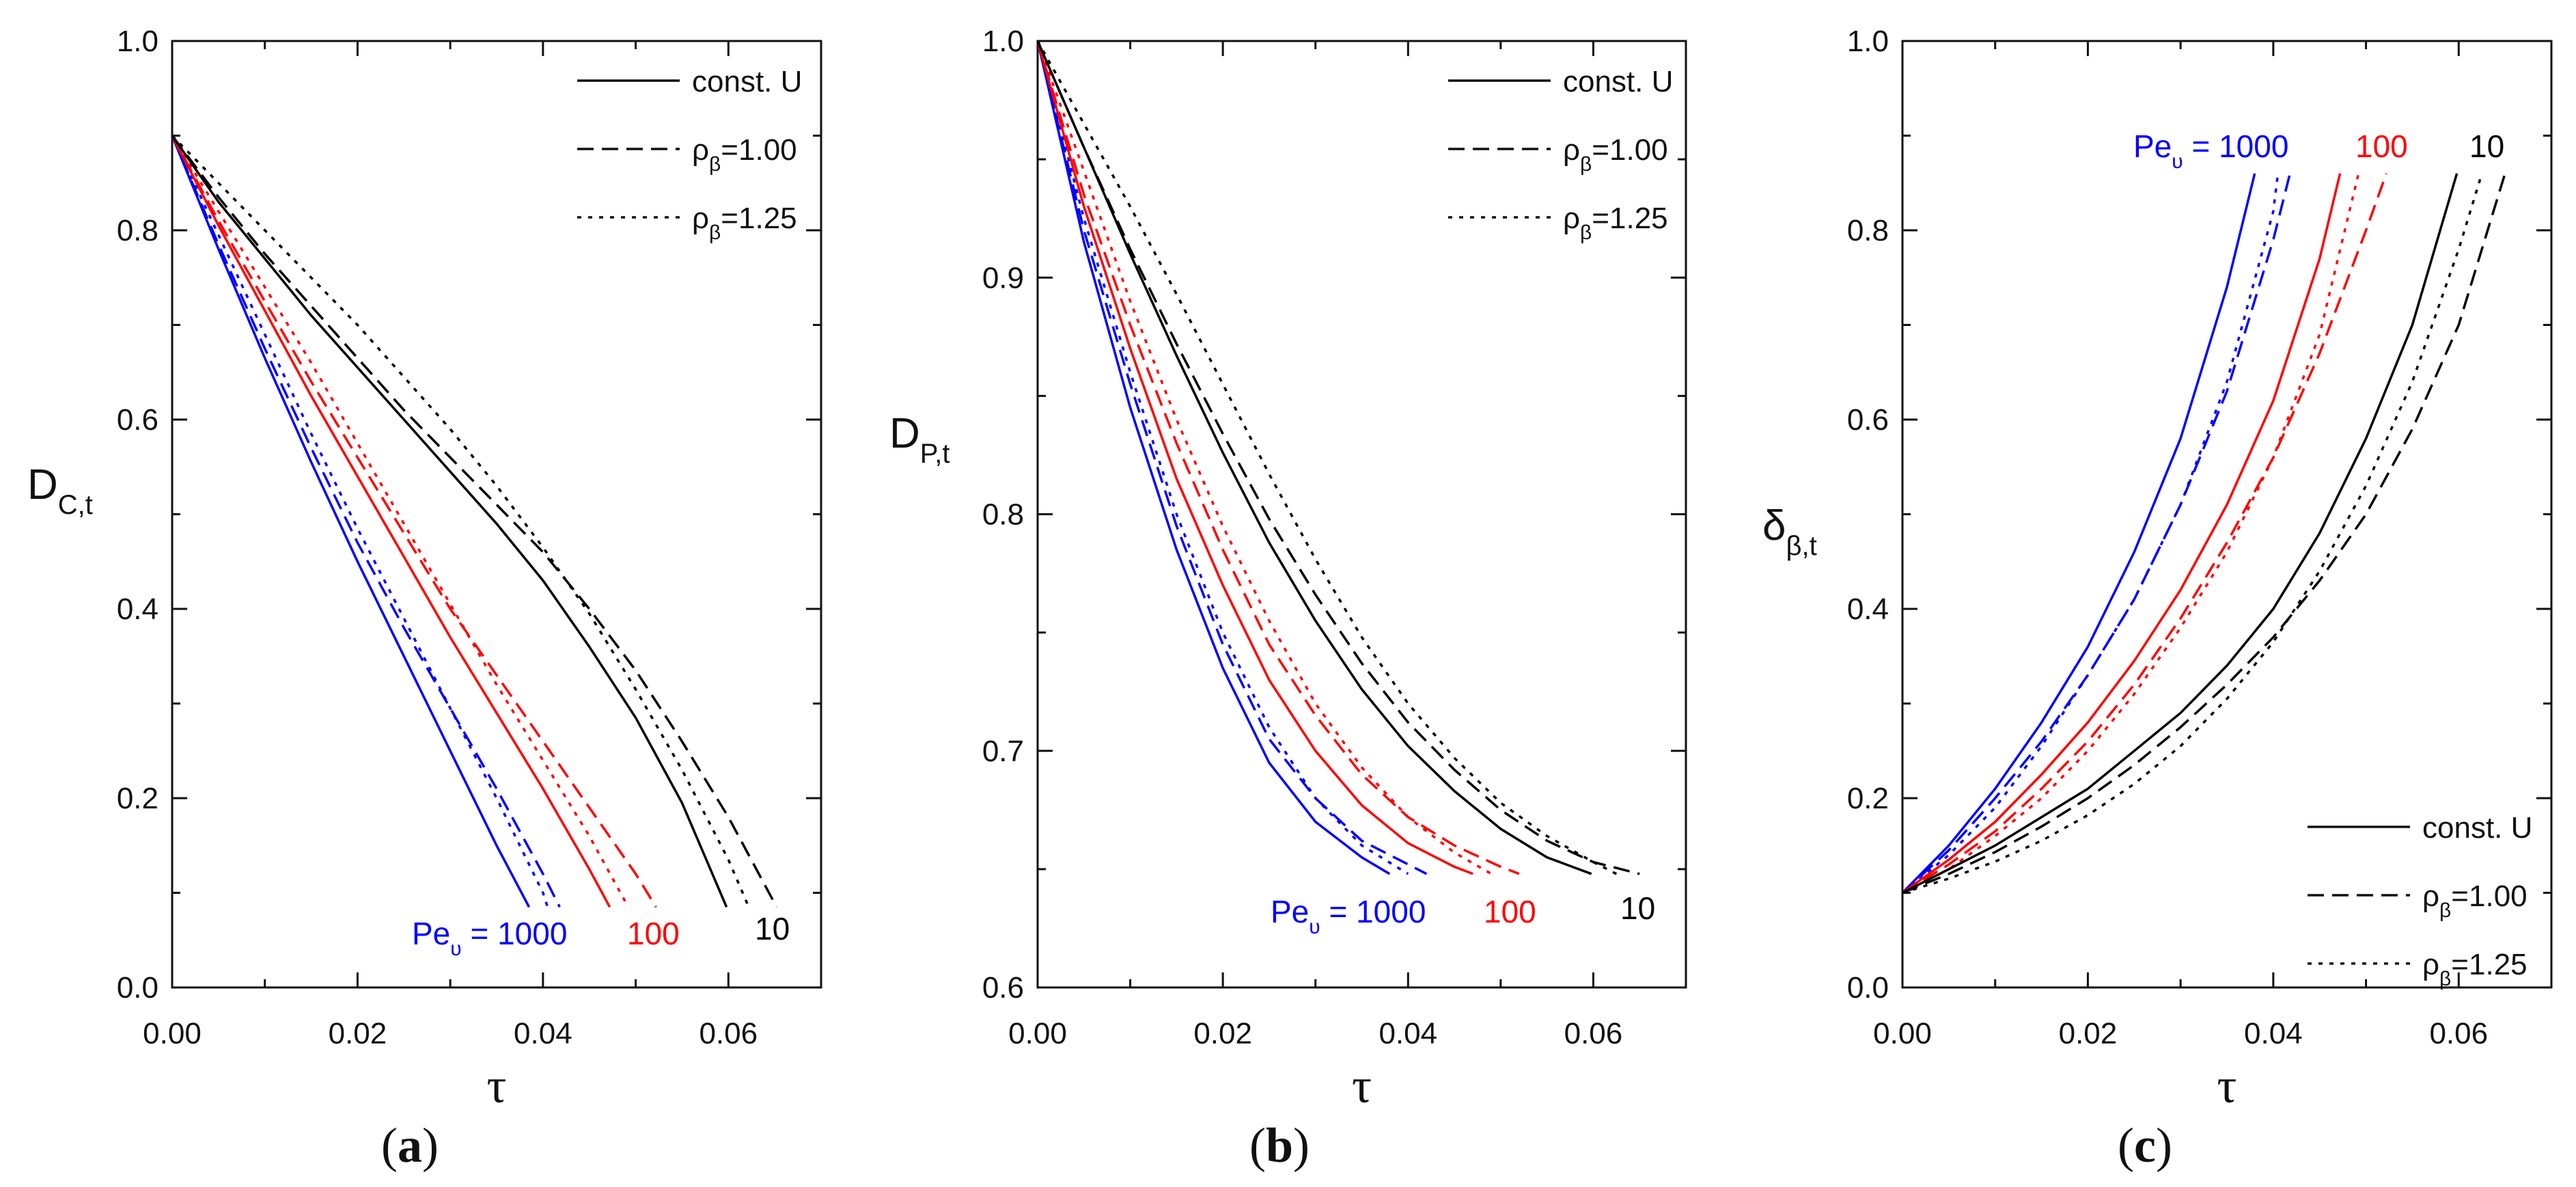 The height and width of the screenshot is (1187, 2576). What do you see at coordinates (2145, 1145) in the screenshot?
I see `panel-label: (c)` at bounding box center [2145, 1145].